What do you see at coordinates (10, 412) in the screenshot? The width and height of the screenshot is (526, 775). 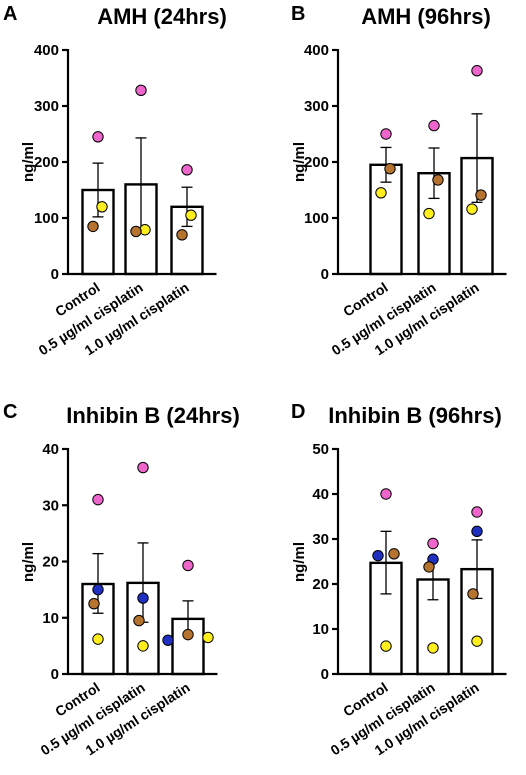 I see `panel-letter: C` at bounding box center [10, 412].